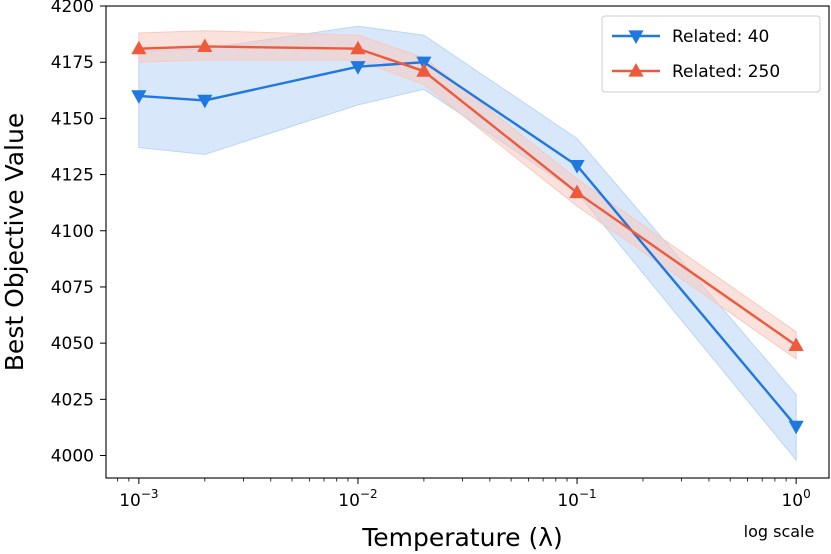  Describe the element at coordinates (72, 232) in the screenshot. I see `y-tick-label-4100: 4100` at that location.